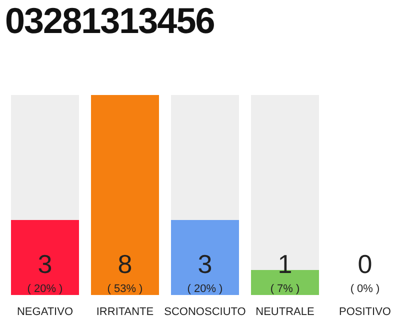 Image resolution: width=410 pixels, height=320 pixels. What do you see at coordinates (205, 312) in the screenshot?
I see `x-tick-label: SCONOSCIUTO` at bounding box center [205, 312].